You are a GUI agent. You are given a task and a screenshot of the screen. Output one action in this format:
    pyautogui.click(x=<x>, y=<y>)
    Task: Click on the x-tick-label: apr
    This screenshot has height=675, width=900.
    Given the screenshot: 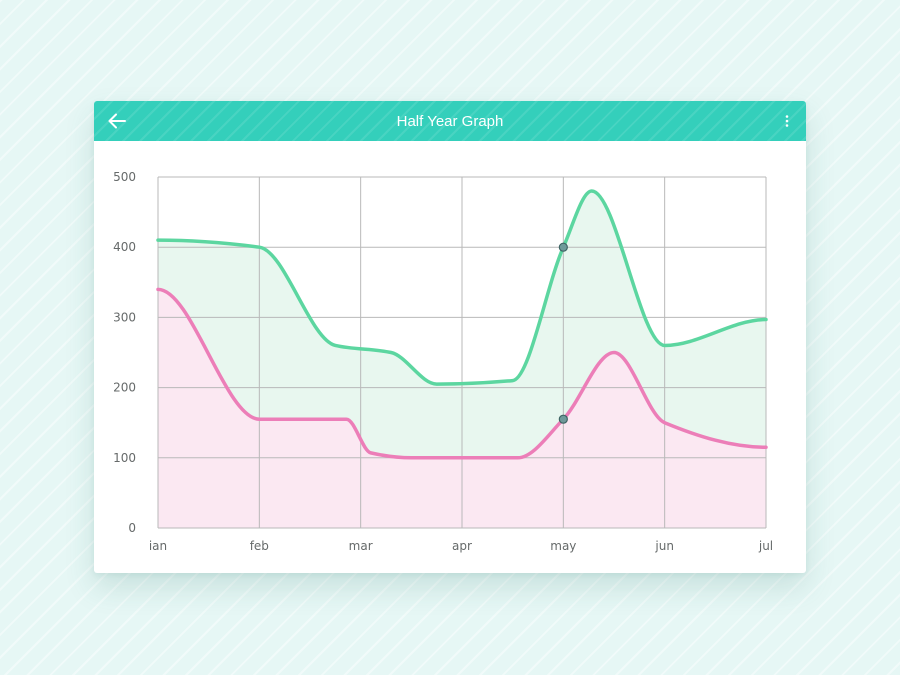 What is the action you would take?
    pyautogui.click(x=462, y=546)
    